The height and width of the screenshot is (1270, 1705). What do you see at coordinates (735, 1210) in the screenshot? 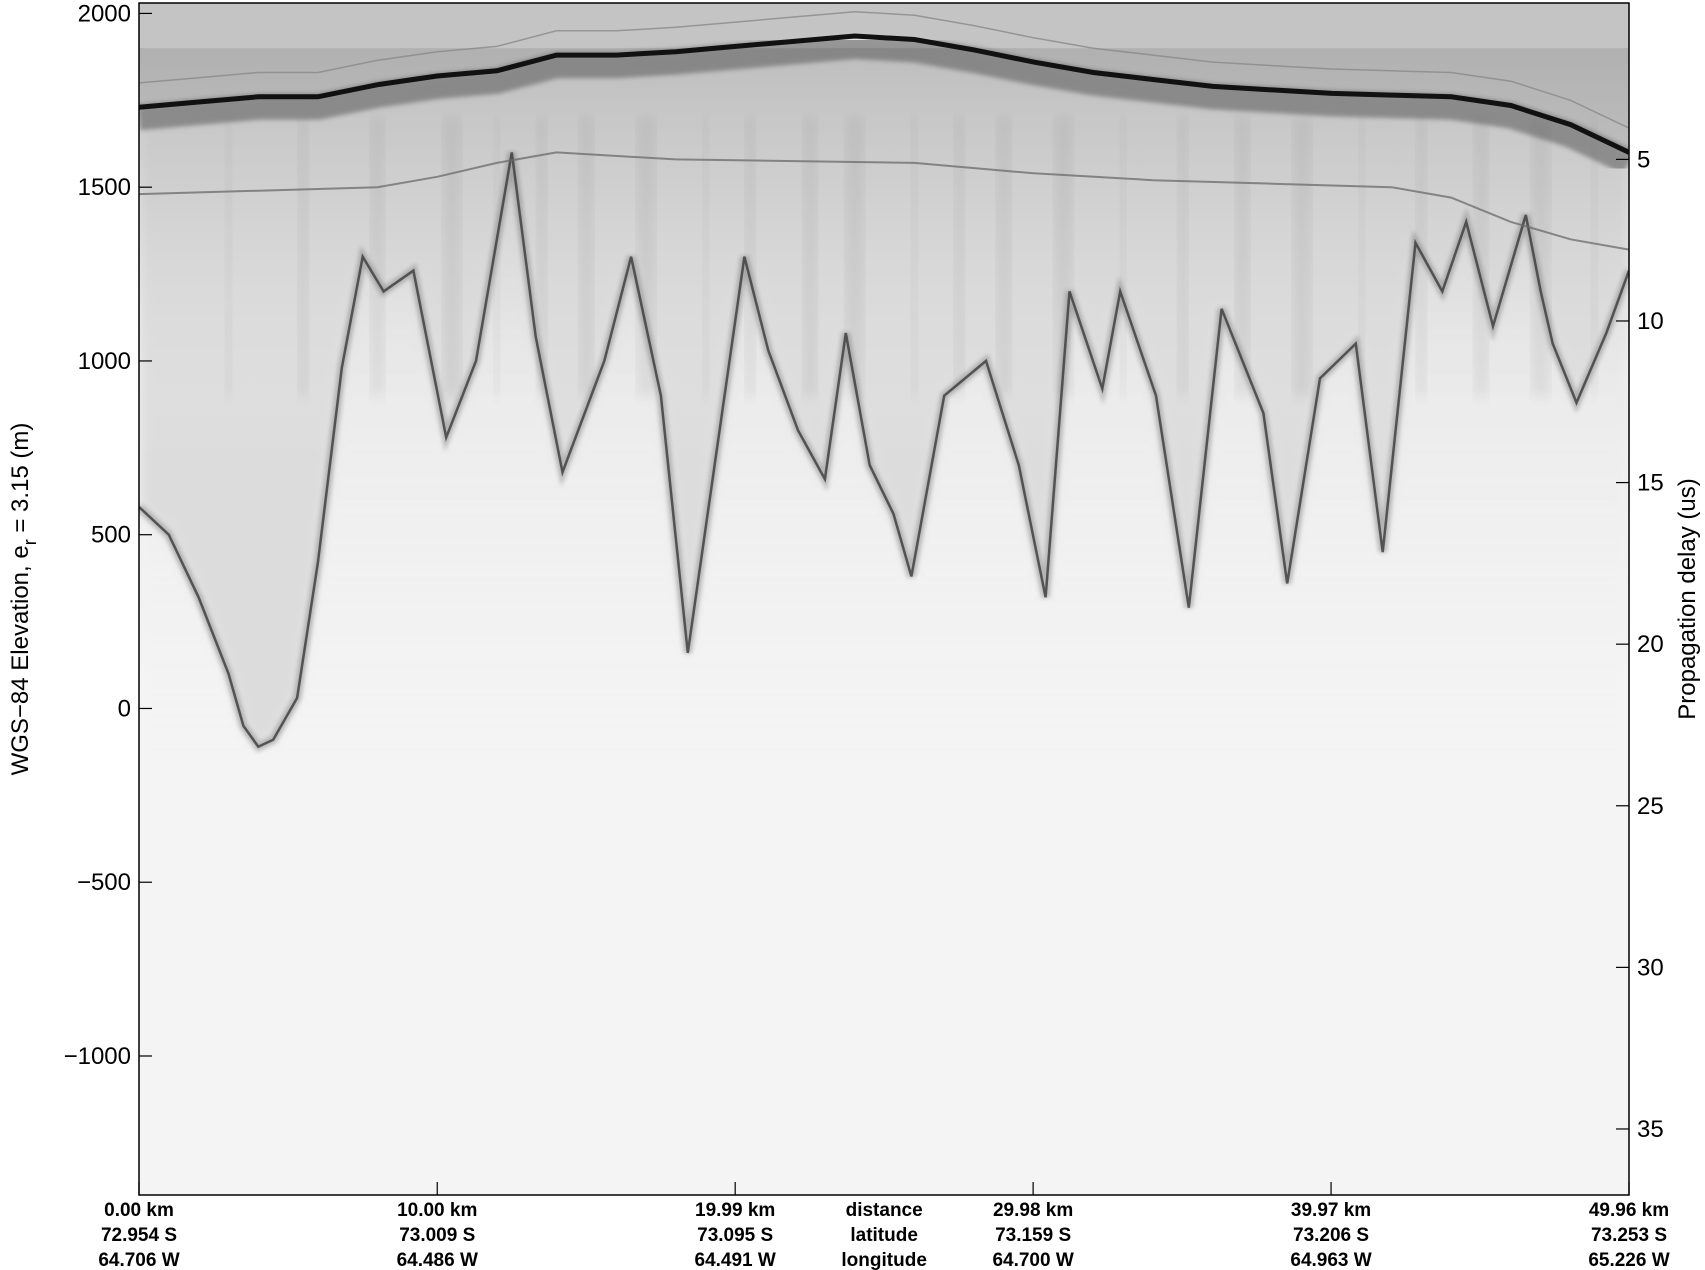
I see `bottom-tick-label-distance: 19.99 km` at bounding box center [735, 1210].